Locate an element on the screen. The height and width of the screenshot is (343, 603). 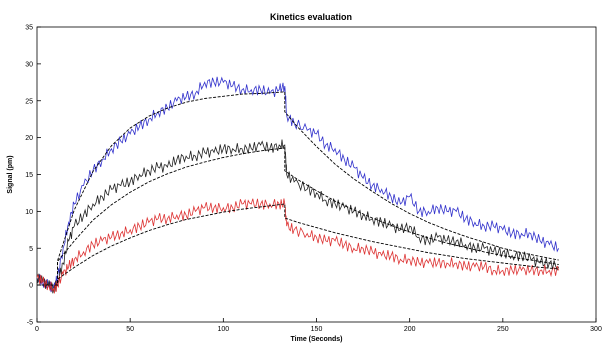
y-tick-label: 25 is located at coordinates (29, 101).